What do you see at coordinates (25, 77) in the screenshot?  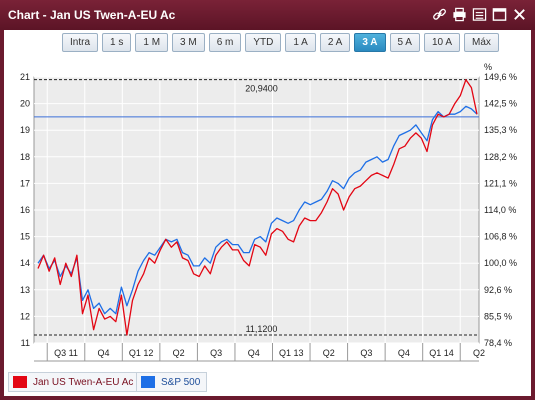 I see `y-tick-label: 21` at bounding box center [25, 77].